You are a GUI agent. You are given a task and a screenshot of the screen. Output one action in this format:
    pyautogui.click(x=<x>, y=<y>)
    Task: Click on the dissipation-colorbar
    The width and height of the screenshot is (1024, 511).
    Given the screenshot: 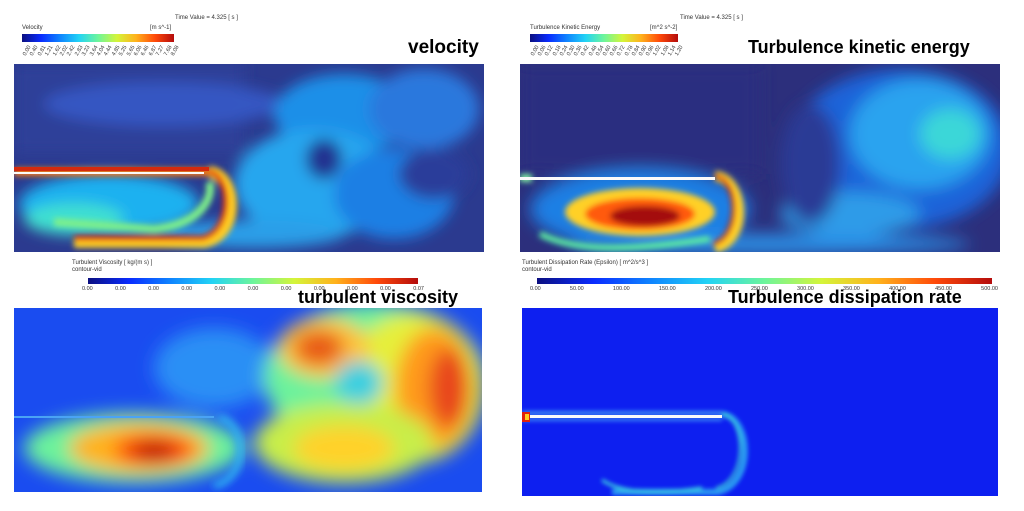 What is the action you would take?
    pyautogui.click(x=764, y=281)
    